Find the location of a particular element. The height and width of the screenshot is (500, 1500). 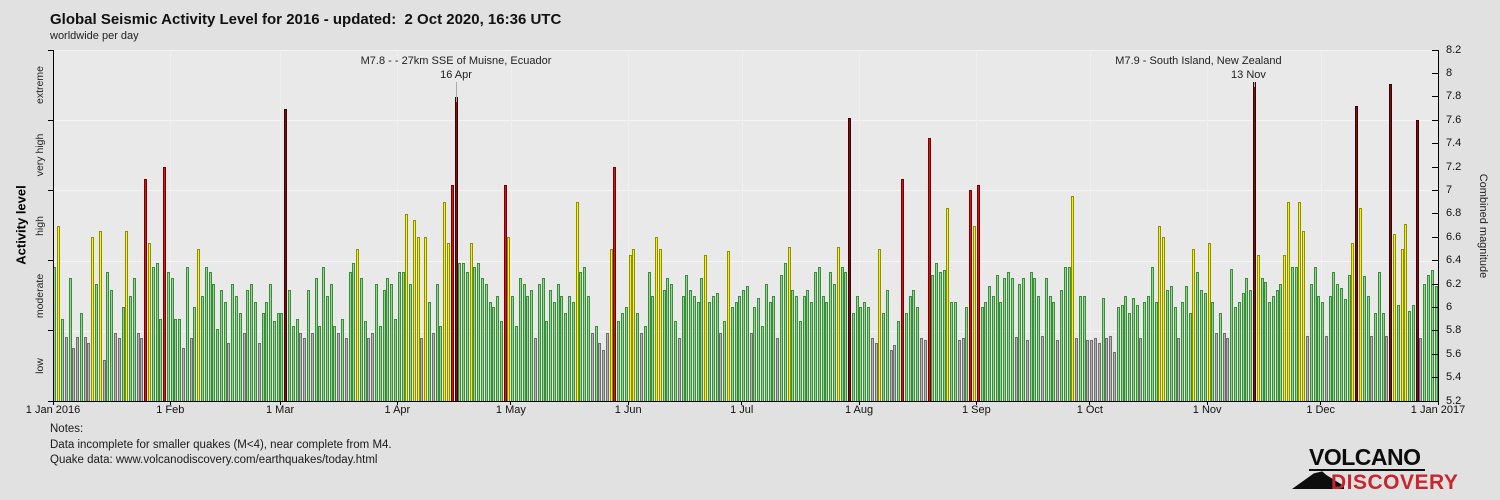

x-tick-label: 1 May is located at coordinates (510, 410).